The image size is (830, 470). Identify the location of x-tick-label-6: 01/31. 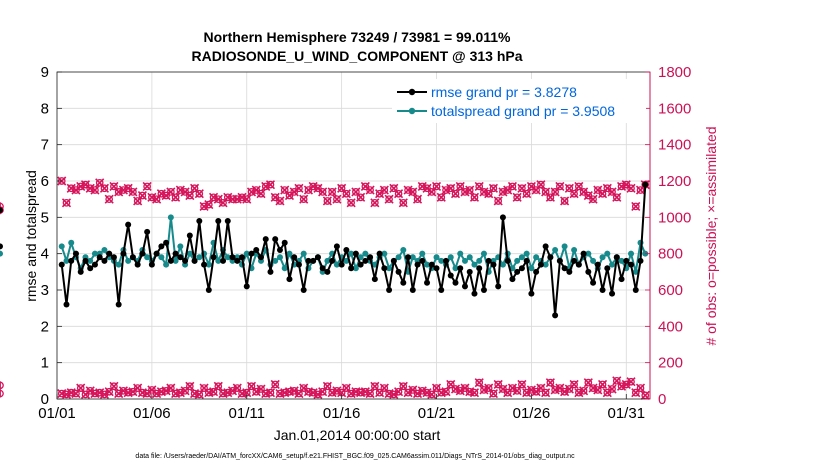
(627, 413).